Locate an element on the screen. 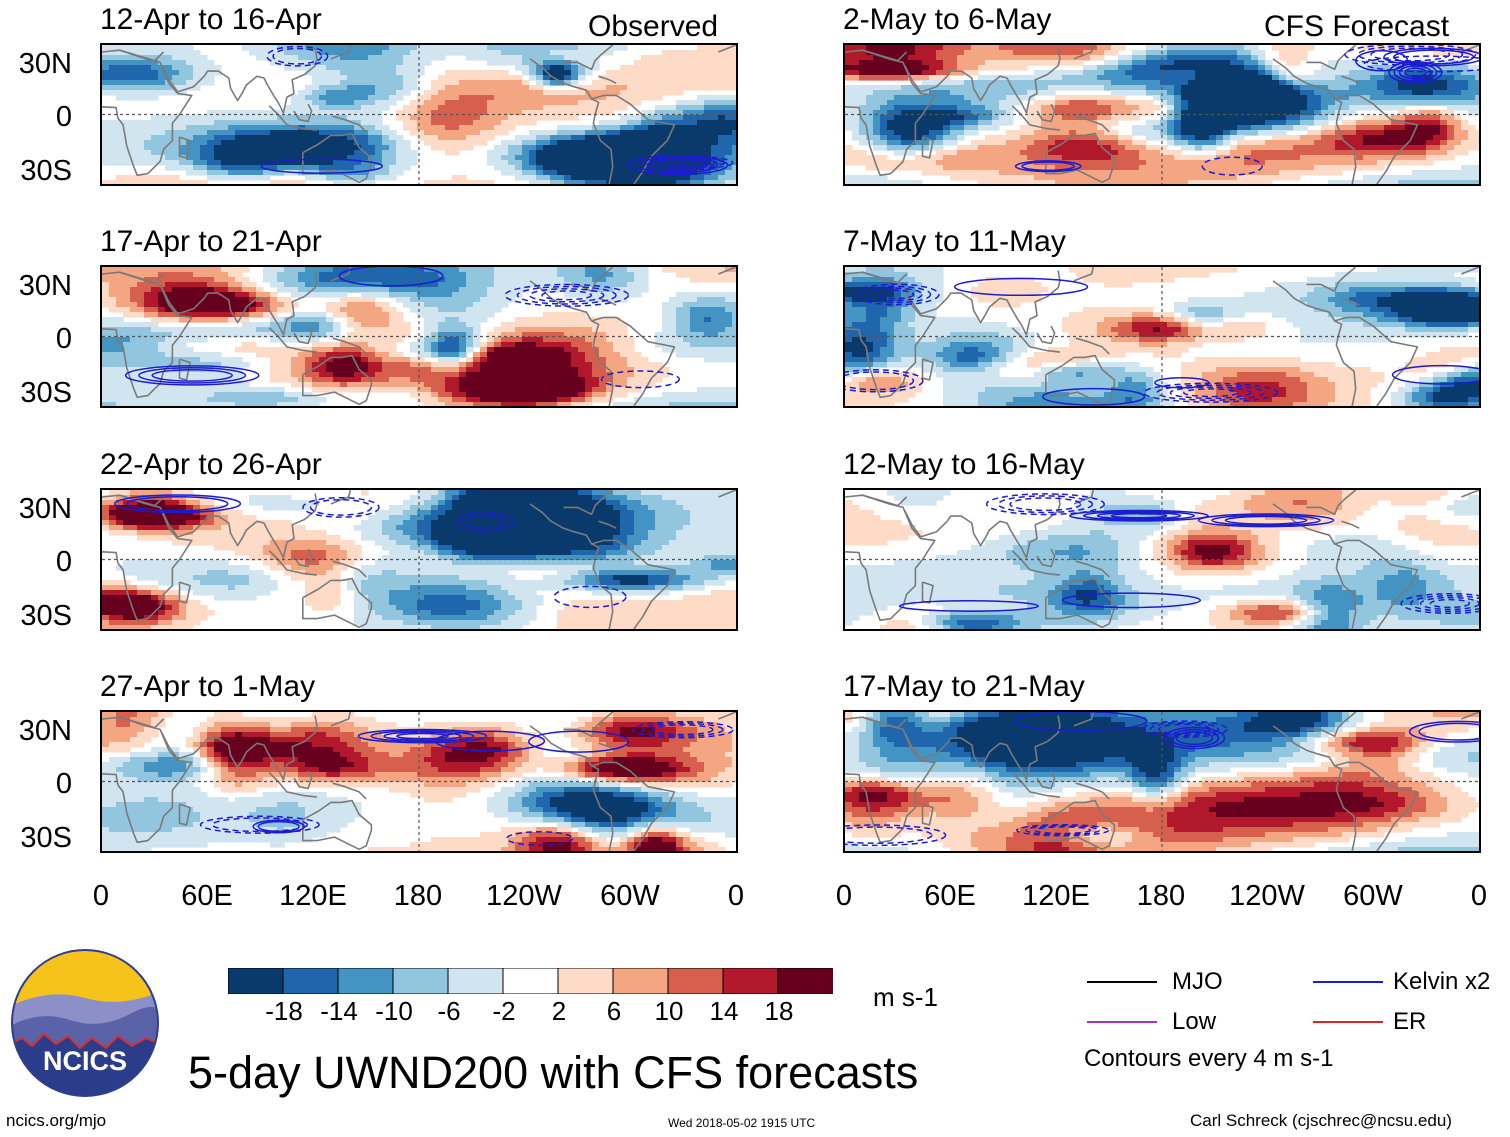 The height and width of the screenshot is (1137, 1510). colorbar is located at coordinates (530, 981).